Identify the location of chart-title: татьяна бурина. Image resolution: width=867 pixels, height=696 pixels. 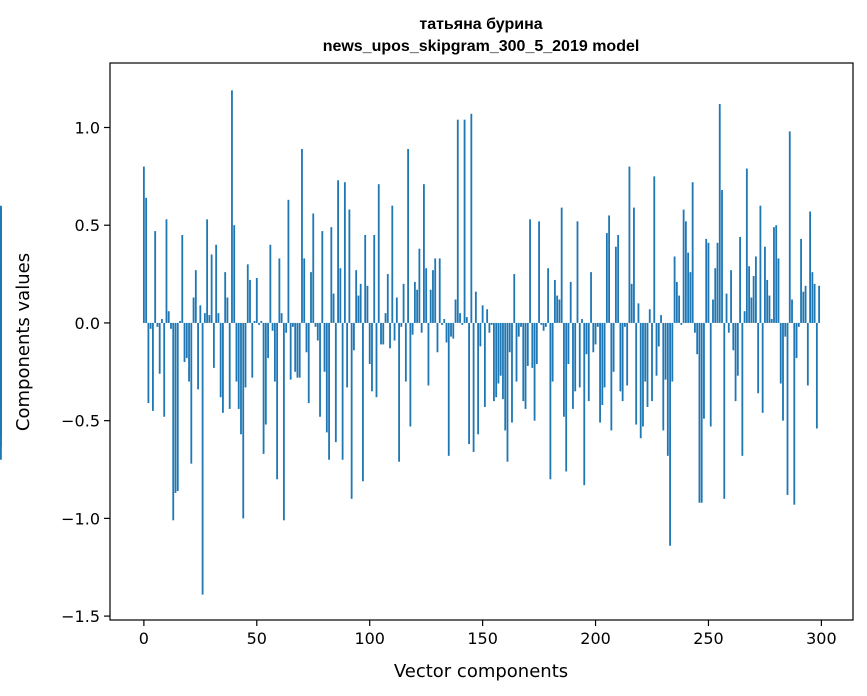
(480, 24).